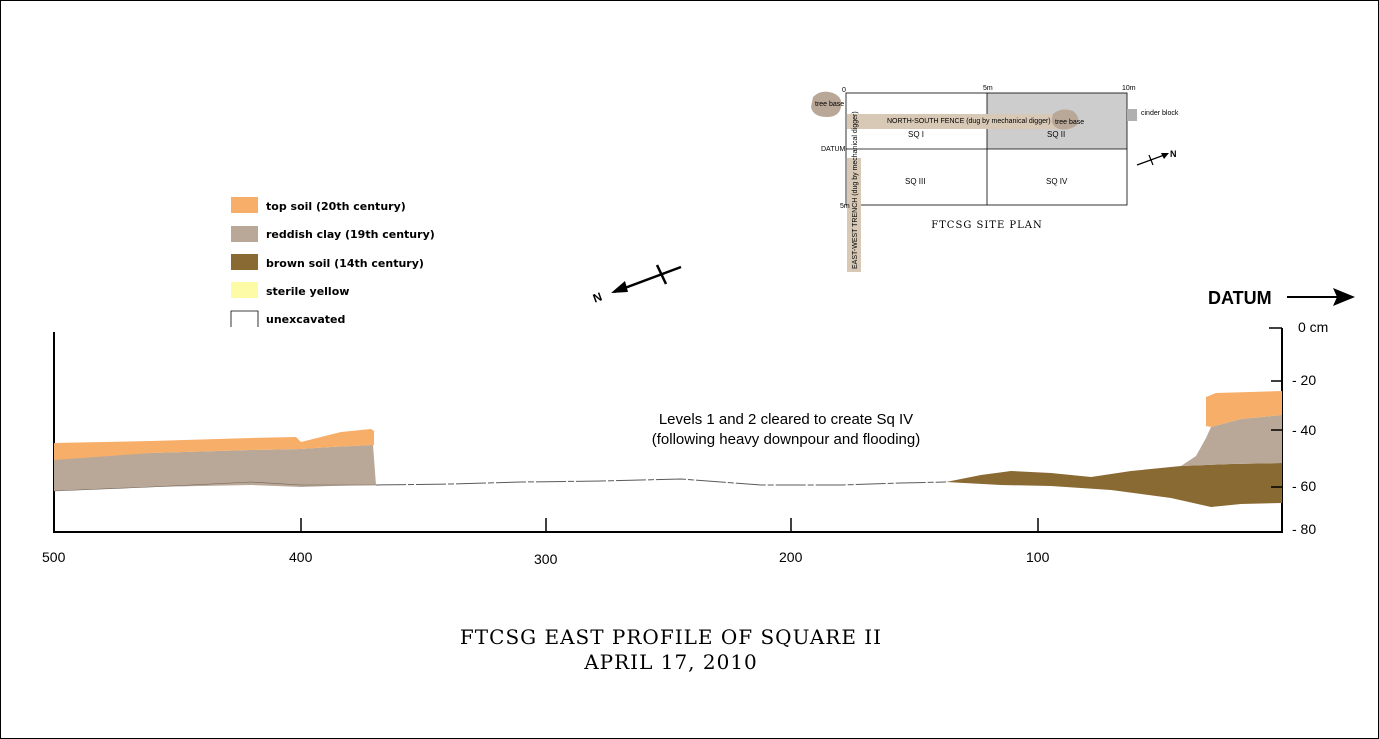 The height and width of the screenshot is (739, 1379). I want to click on site-plan-compass-shaft, so click(1152, 159).